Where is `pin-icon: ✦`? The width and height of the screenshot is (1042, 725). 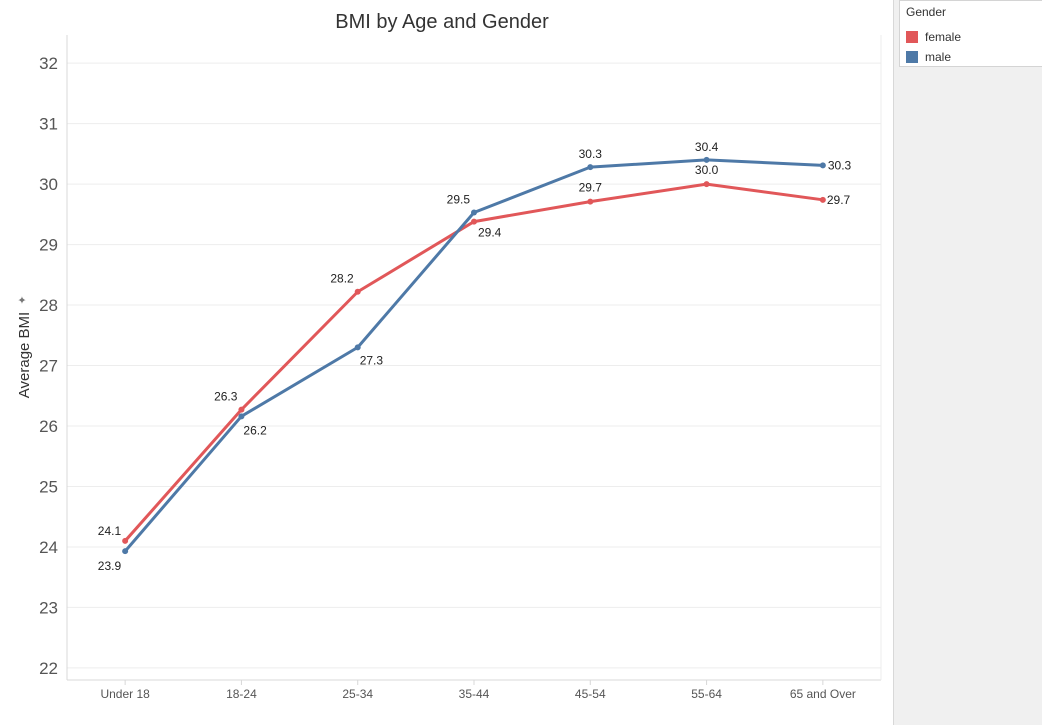
pin-icon: ✦ is located at coordinates (23, 299).